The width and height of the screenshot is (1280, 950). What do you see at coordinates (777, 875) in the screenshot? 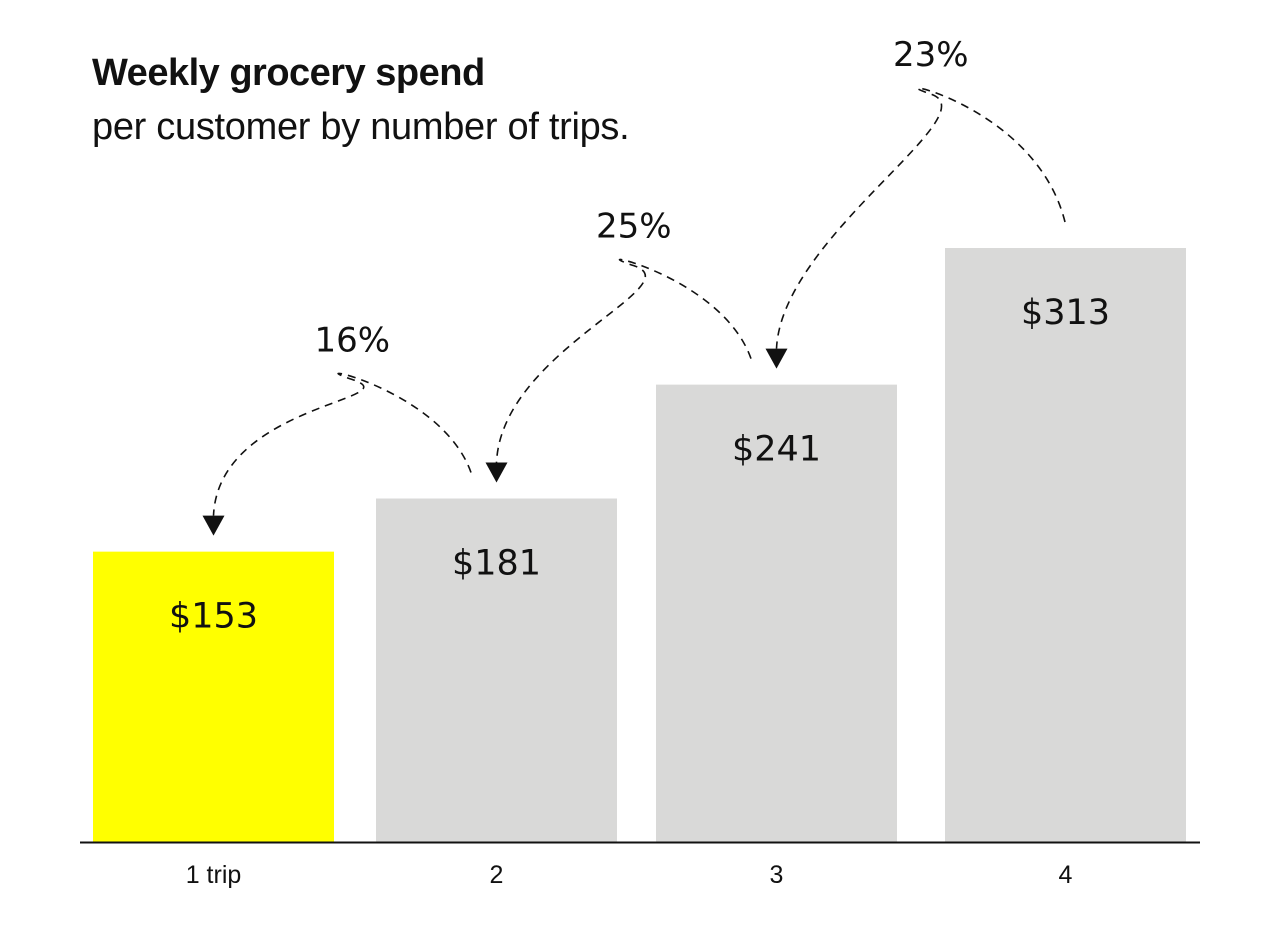
I see `x-tick-label: 3` at bounding box center [777, 875].